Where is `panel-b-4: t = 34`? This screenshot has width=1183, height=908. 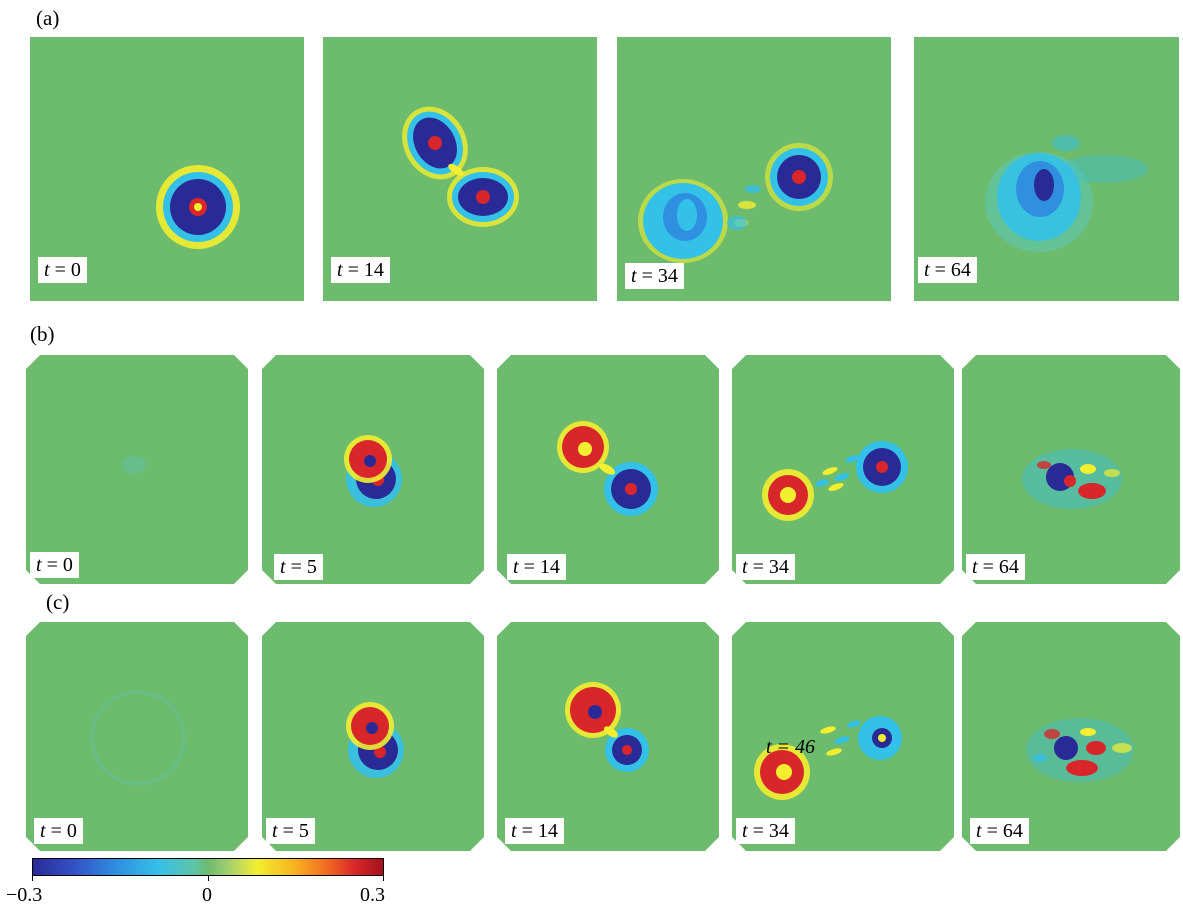 panel-b-4: t = 34 is located at coordinates (843, 469).